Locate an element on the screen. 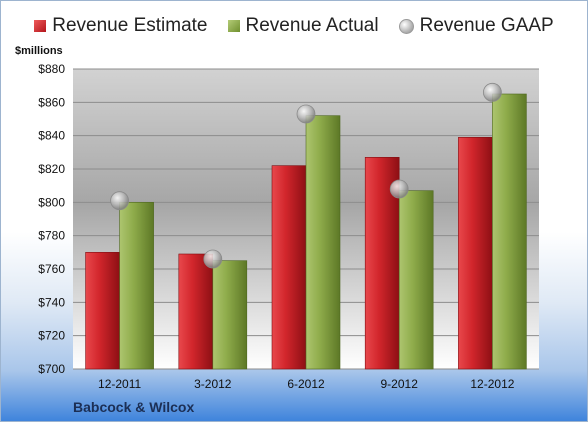  x-tick-label: 12-2011 is located at coordinates (119, 384).